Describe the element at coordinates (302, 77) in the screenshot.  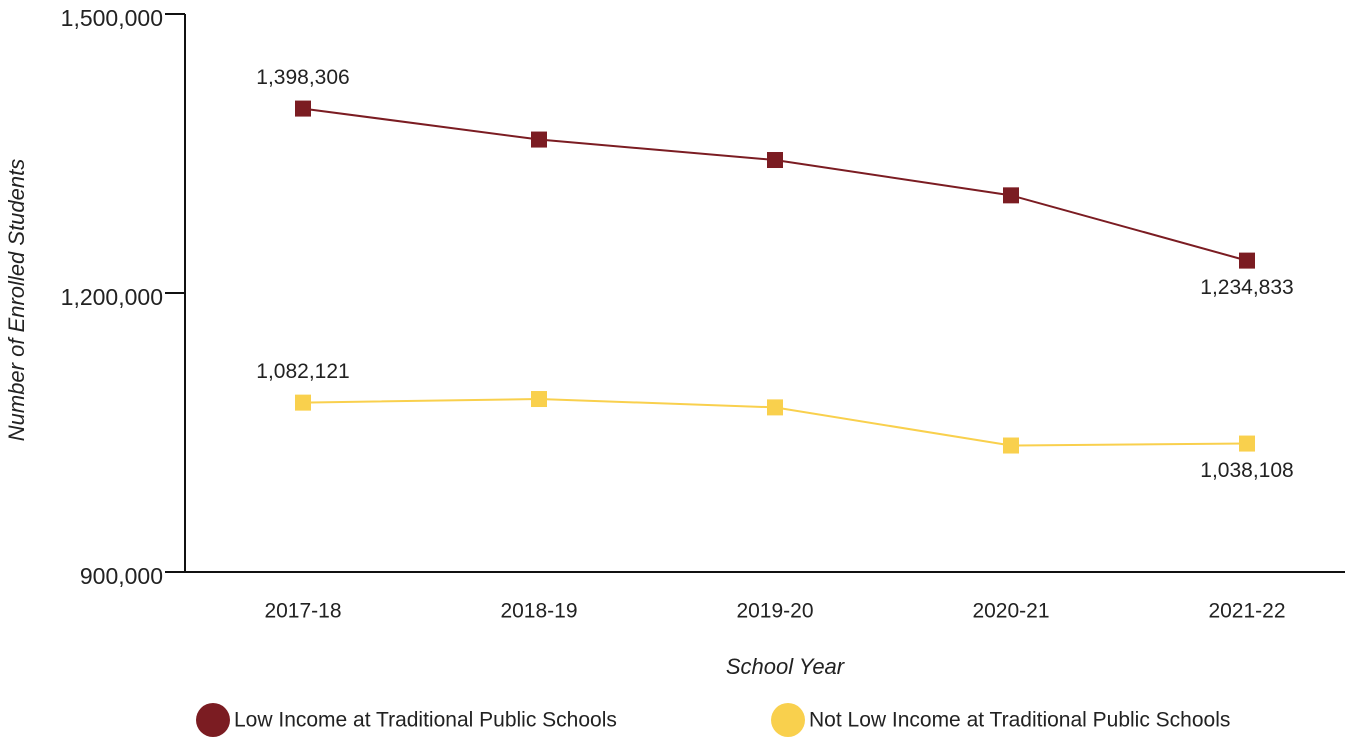
I see `data-label: 1,398,306` at that location.